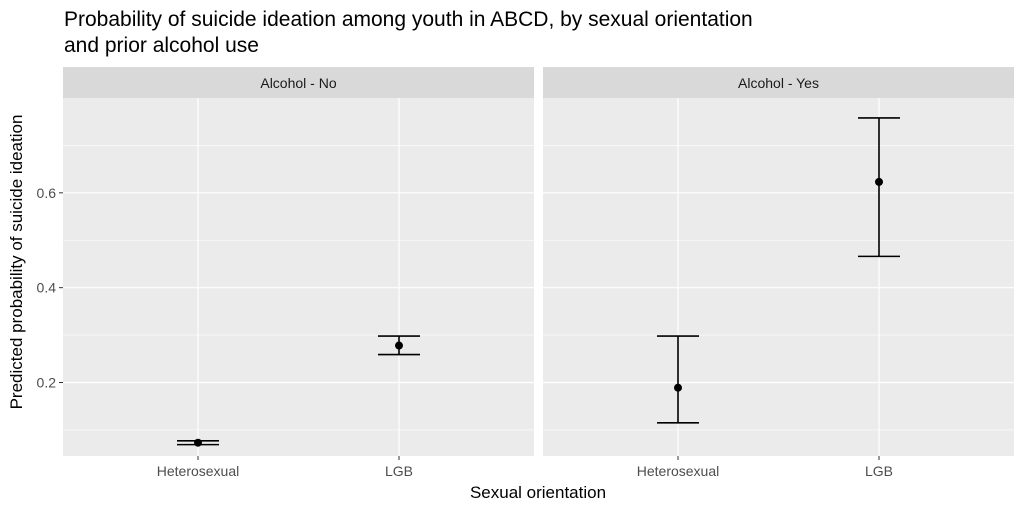  Describe the element at coordinates (161, 45) in the screenshot. I see `chart-title-line-2: and prior alcohol use` at that location.